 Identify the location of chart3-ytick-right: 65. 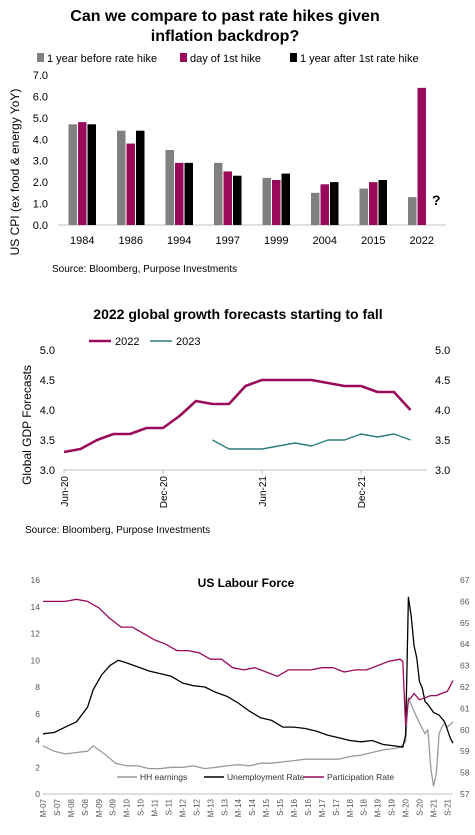
(465, 623).